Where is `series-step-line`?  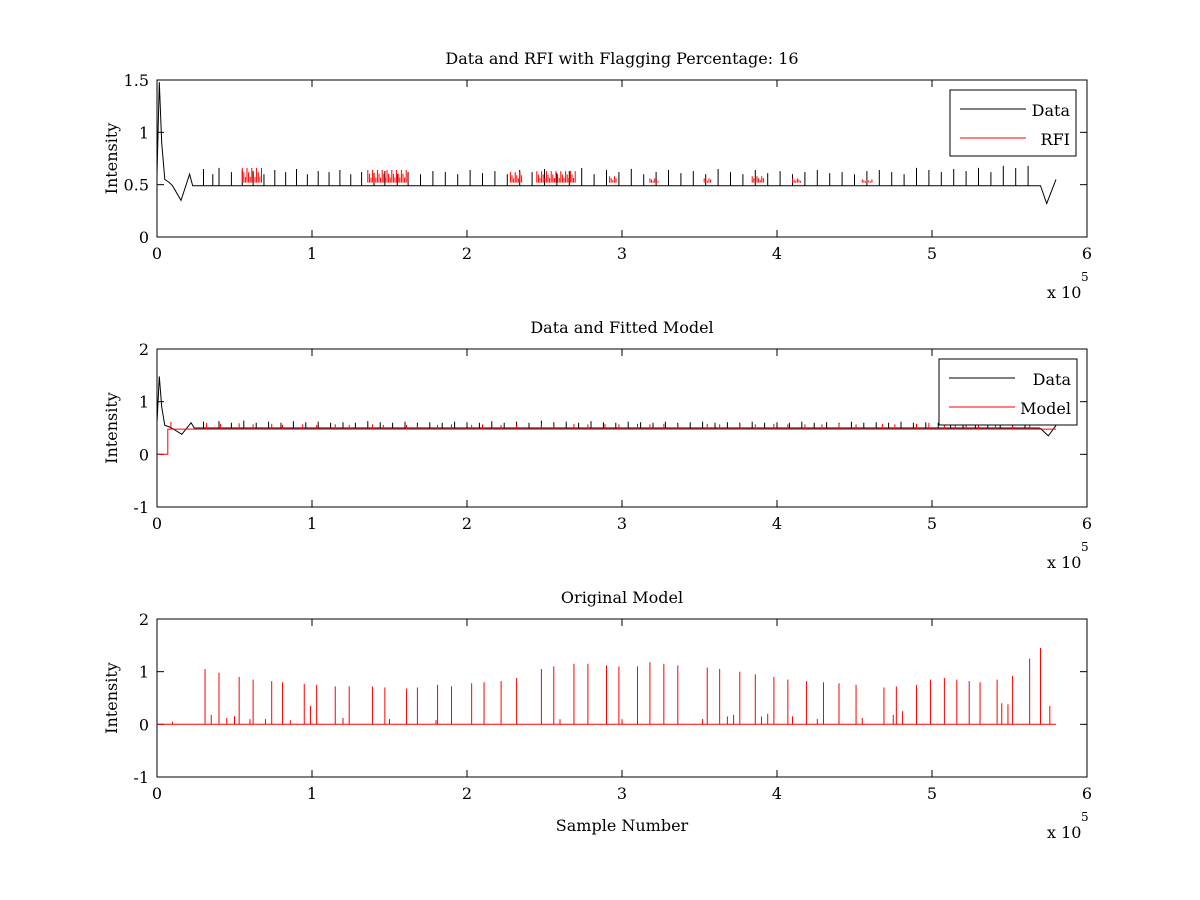 series-step-line is located at coordinates (606, 441).